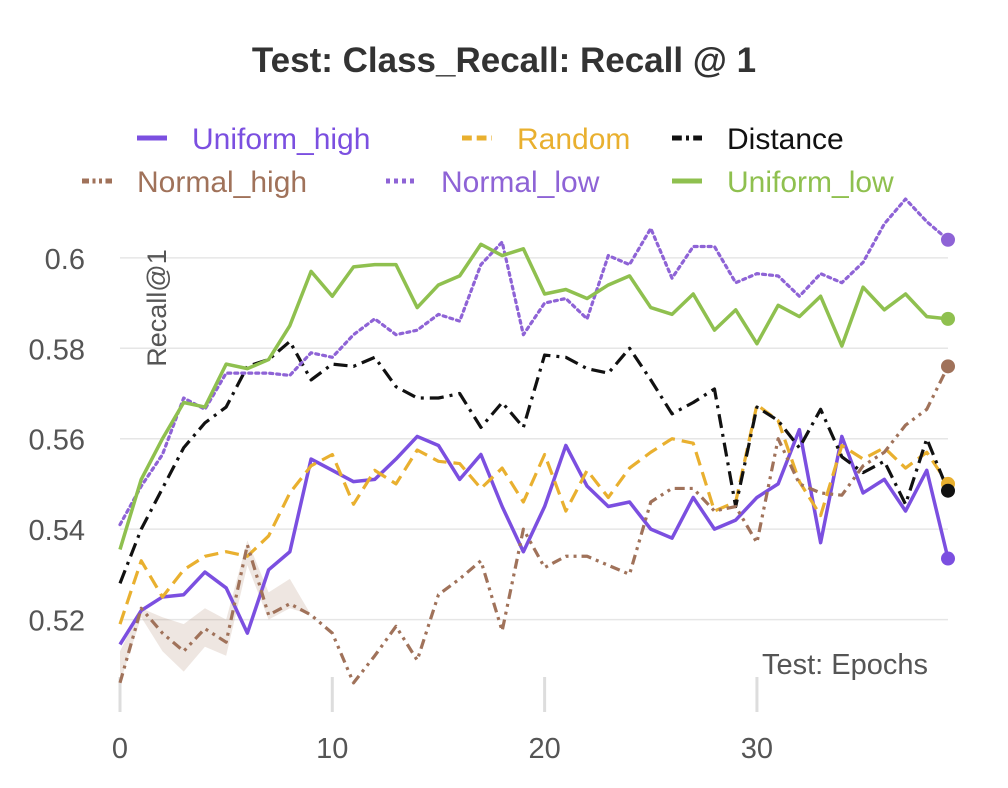 Image resolution: width=1008 pixels, height=788 pixels. I want to click on x-axis-label: Test: Epochs, so click(845, 665).